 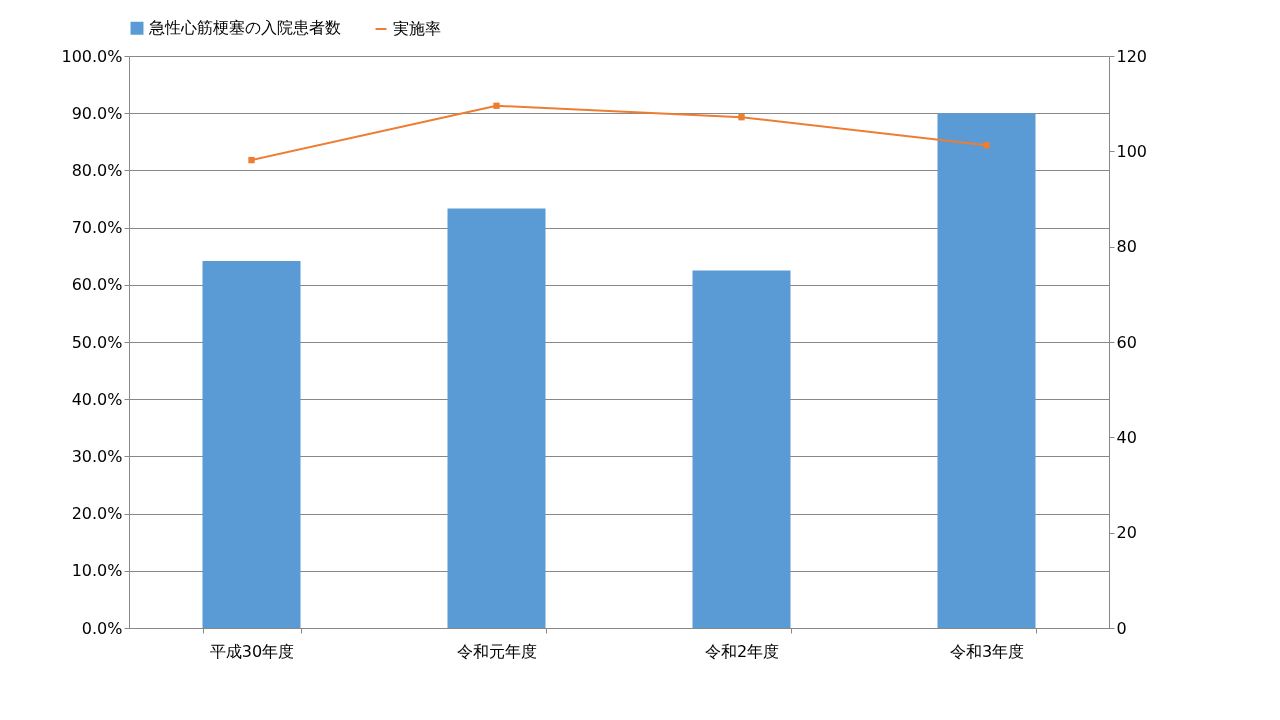 What do you see at coordinates (1126, 533) in the screenshot?
I see `y2-tick-label: 20` at bounding box center [1126, 533].